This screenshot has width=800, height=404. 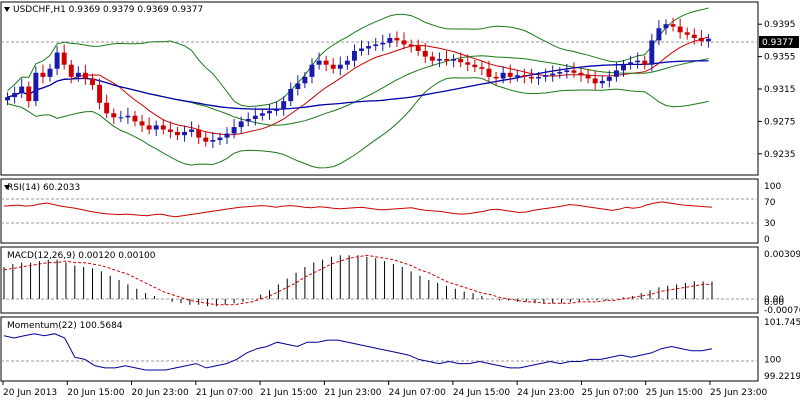 I want to click on price-tick-label: 0.9235, so click(x=780, y=155).